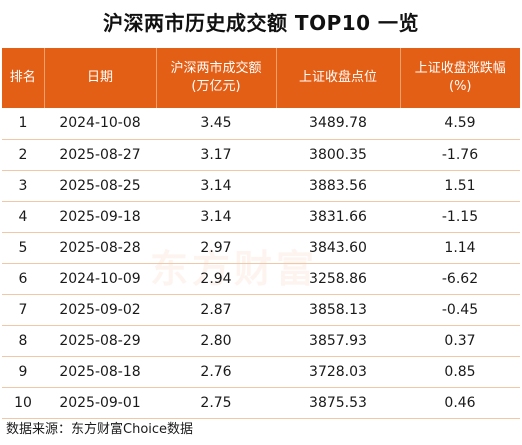 Image resolution: width=522 pixels, height=445 pixels. I want to click on cell-close: 3258.86, so click(338, 279).